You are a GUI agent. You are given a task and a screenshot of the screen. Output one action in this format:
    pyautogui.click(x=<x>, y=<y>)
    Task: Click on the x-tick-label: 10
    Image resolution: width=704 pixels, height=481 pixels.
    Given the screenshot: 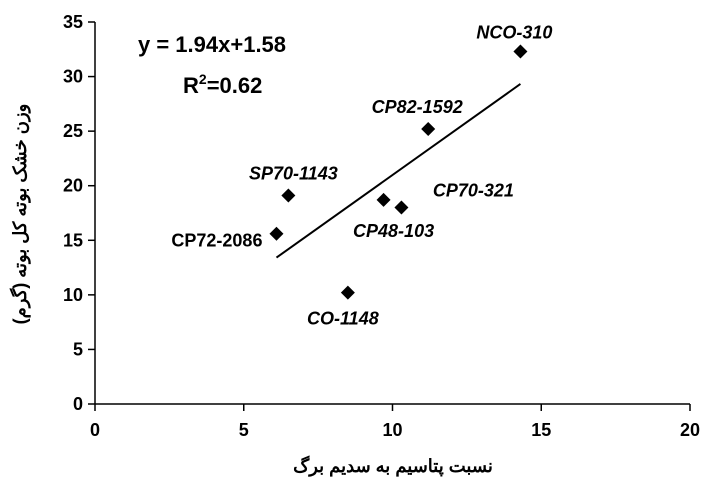 What is the action you would take?
    pyautogui.click(x=392, y=430)
    